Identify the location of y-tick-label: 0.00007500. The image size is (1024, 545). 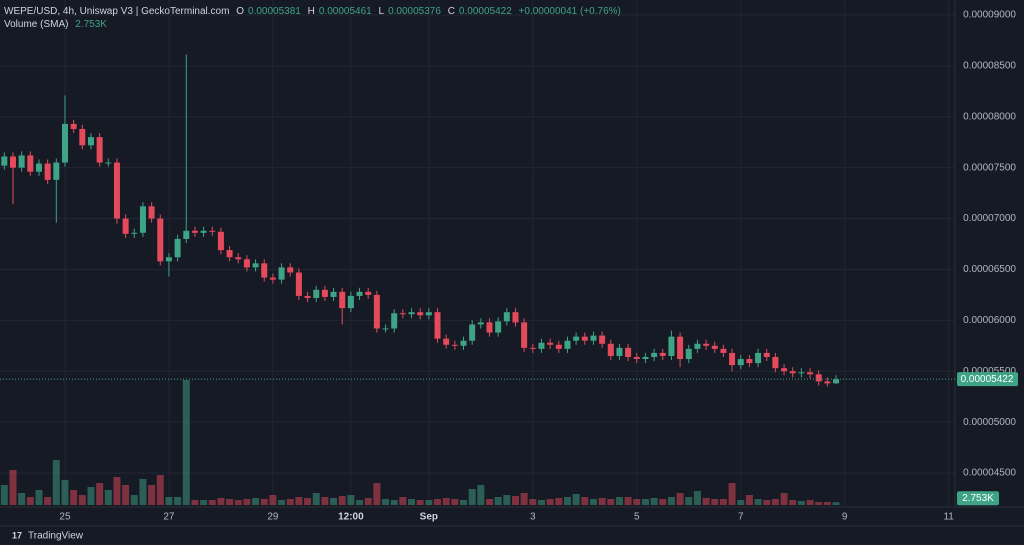
(989, 167).